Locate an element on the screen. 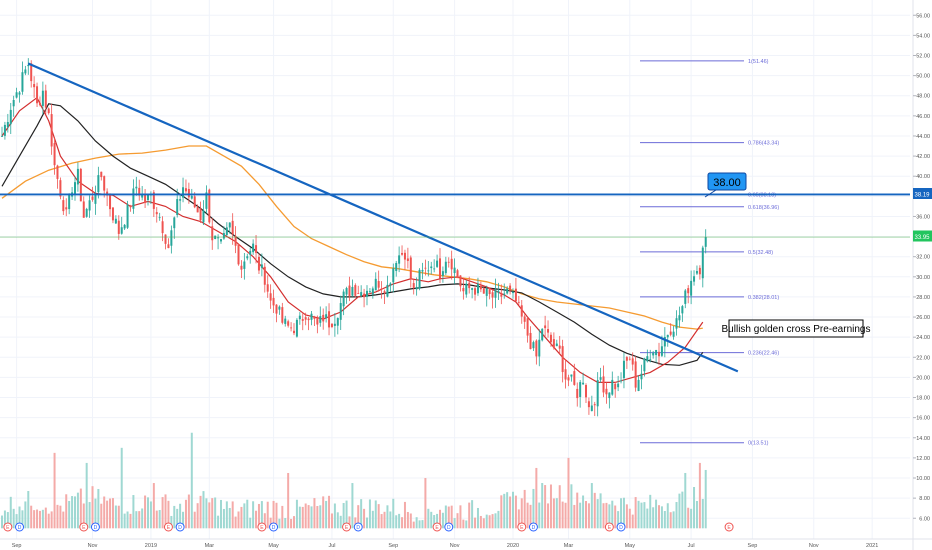 The image size is (932, 550). time-tick-label: Sep is located at coordinates (753, 546).